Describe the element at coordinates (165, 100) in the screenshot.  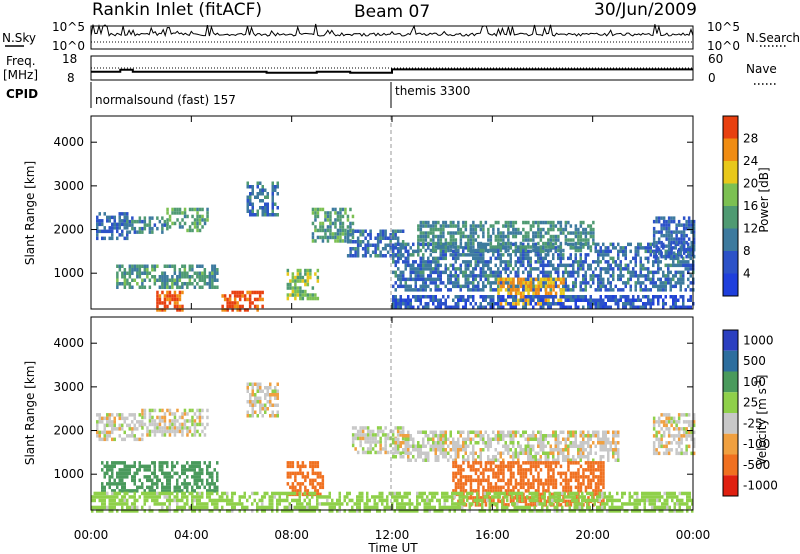
I see `cpid-segment-1: normalsound (fast) 157` at that location.